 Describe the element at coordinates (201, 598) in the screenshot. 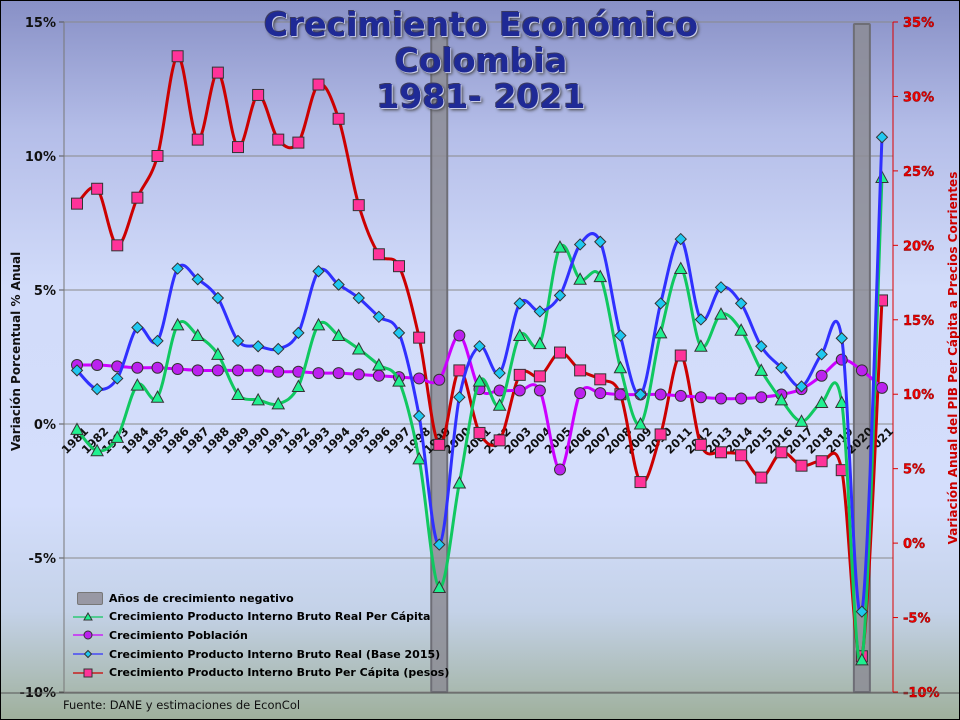

I see `legend-label: Años de crecimiento negativo` at that location.